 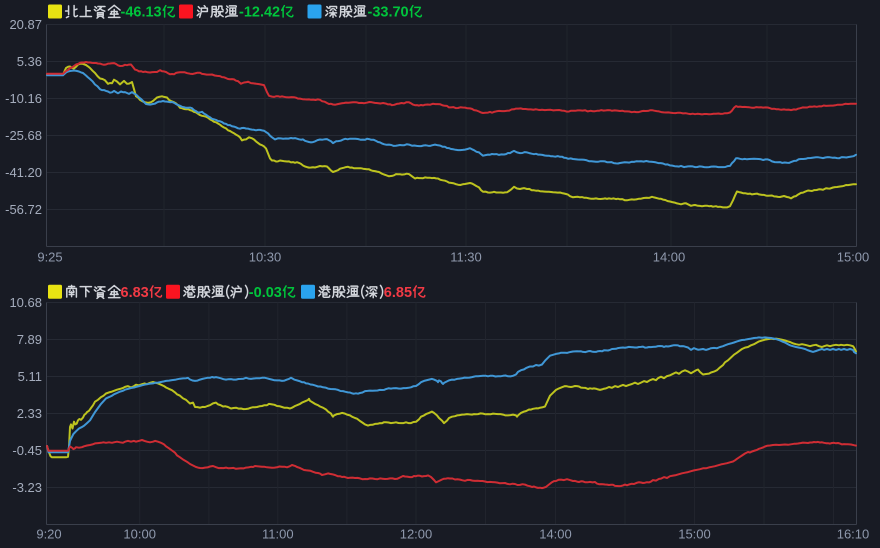 I want to click on svg-text: 2.33, so click(x=29, y=413).